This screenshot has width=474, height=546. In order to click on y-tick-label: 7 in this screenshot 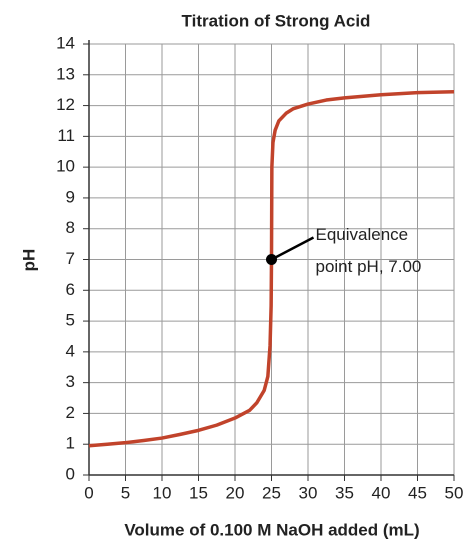, I will do `click(70, 258)`.